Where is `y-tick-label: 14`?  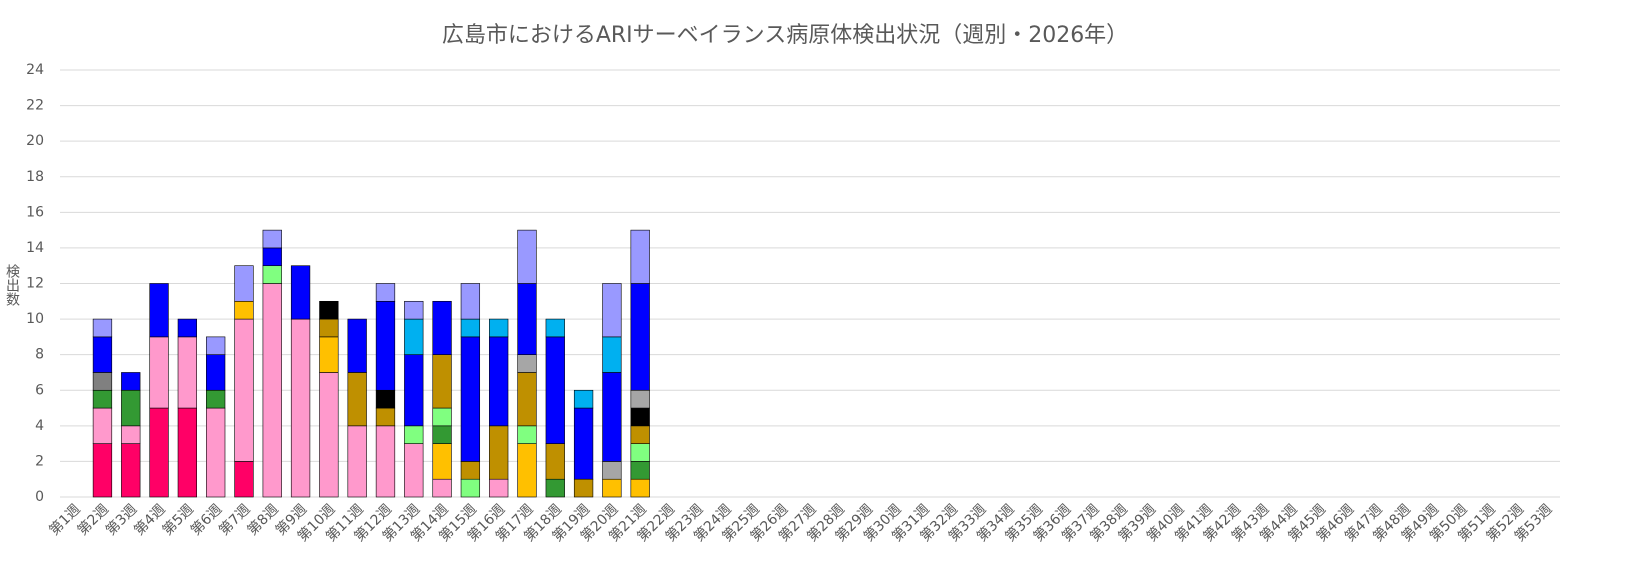
y-tick-label: 14 is located at coordinates (35, 248).